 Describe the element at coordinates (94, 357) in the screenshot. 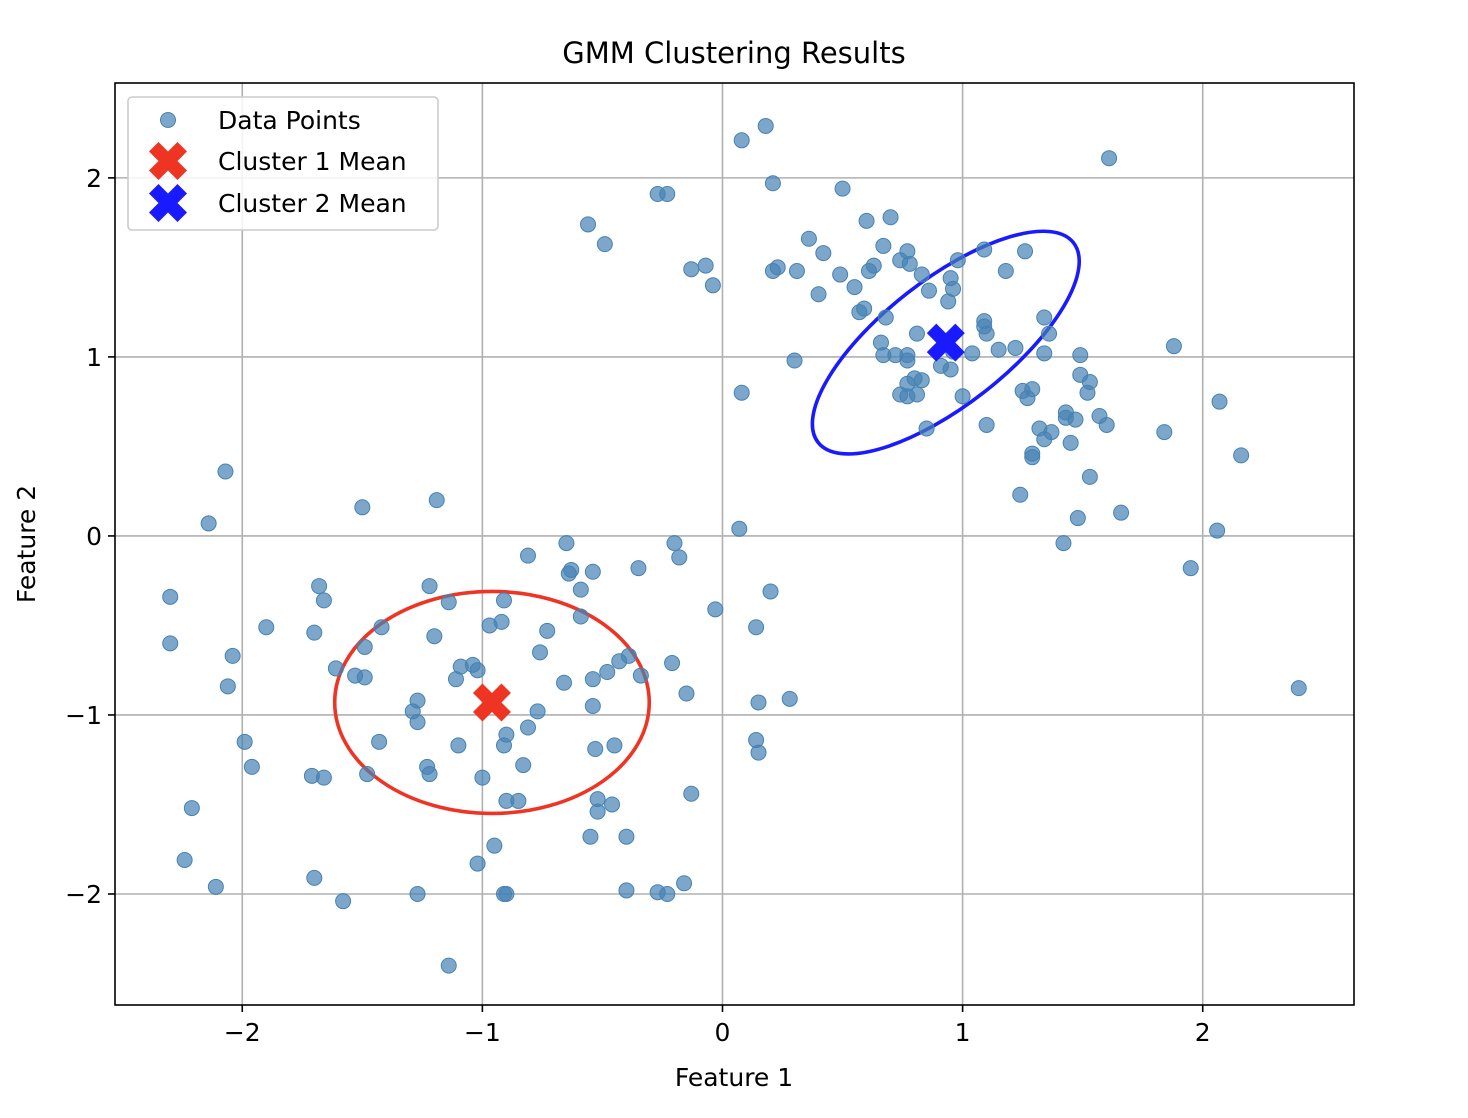

I see `y-tick-label: 1` at that location.